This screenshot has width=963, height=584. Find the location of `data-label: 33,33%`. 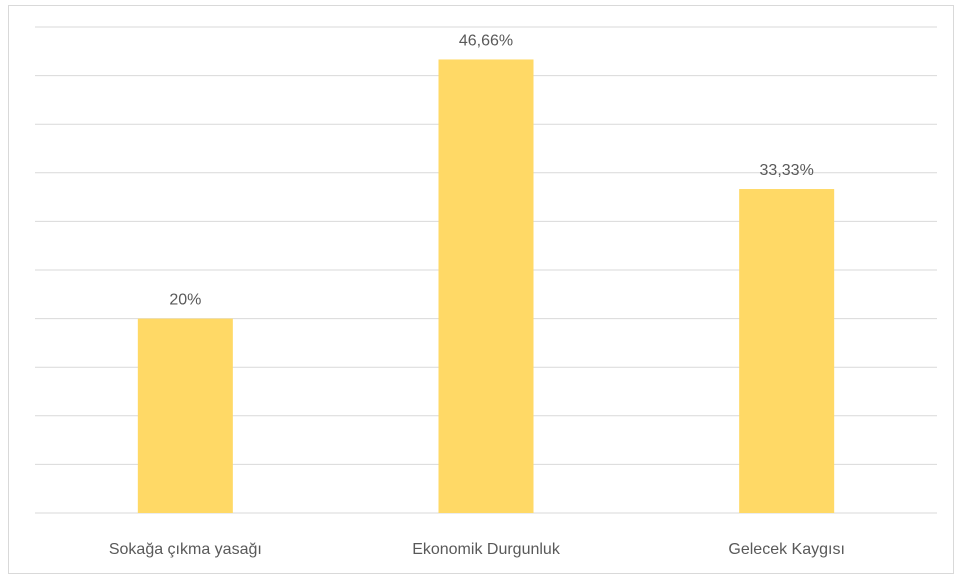

data-label: 33,33% is located at coordinates (787, 170).